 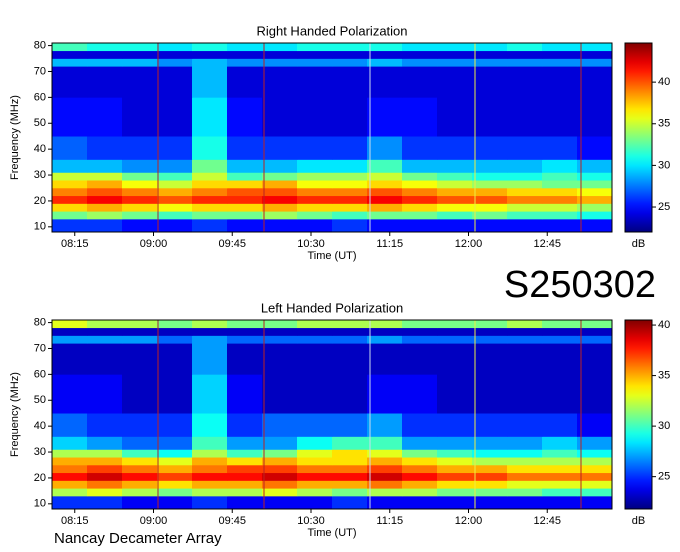 I want to click on y-axis-label: Frequency (MHz), so click(x=15, y=137).